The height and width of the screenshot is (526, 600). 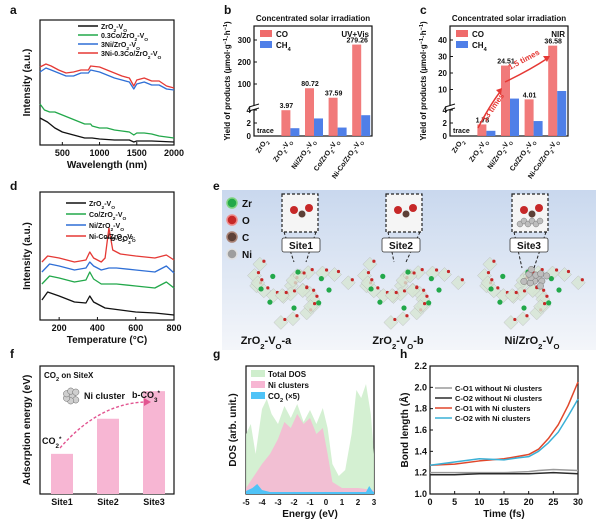 What do you see at coordinates (154, 502) in the screenshot?
I see `category-label: Site3` at bounding box center [154, 502].